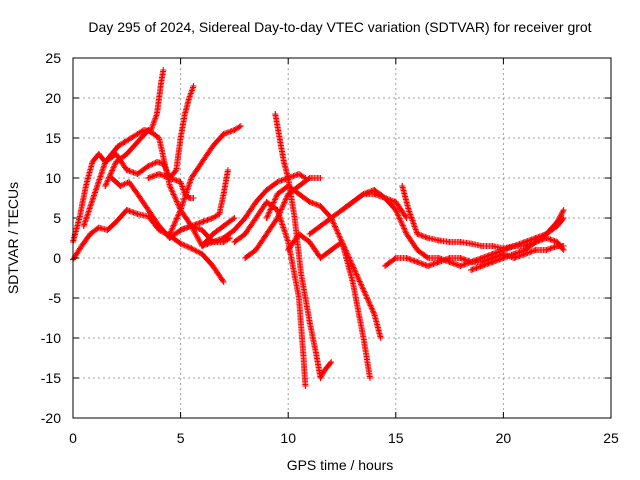  Describe the element at coordinates (181, 438) in the screenshot. I see `x-tick-label: 5` at that location.